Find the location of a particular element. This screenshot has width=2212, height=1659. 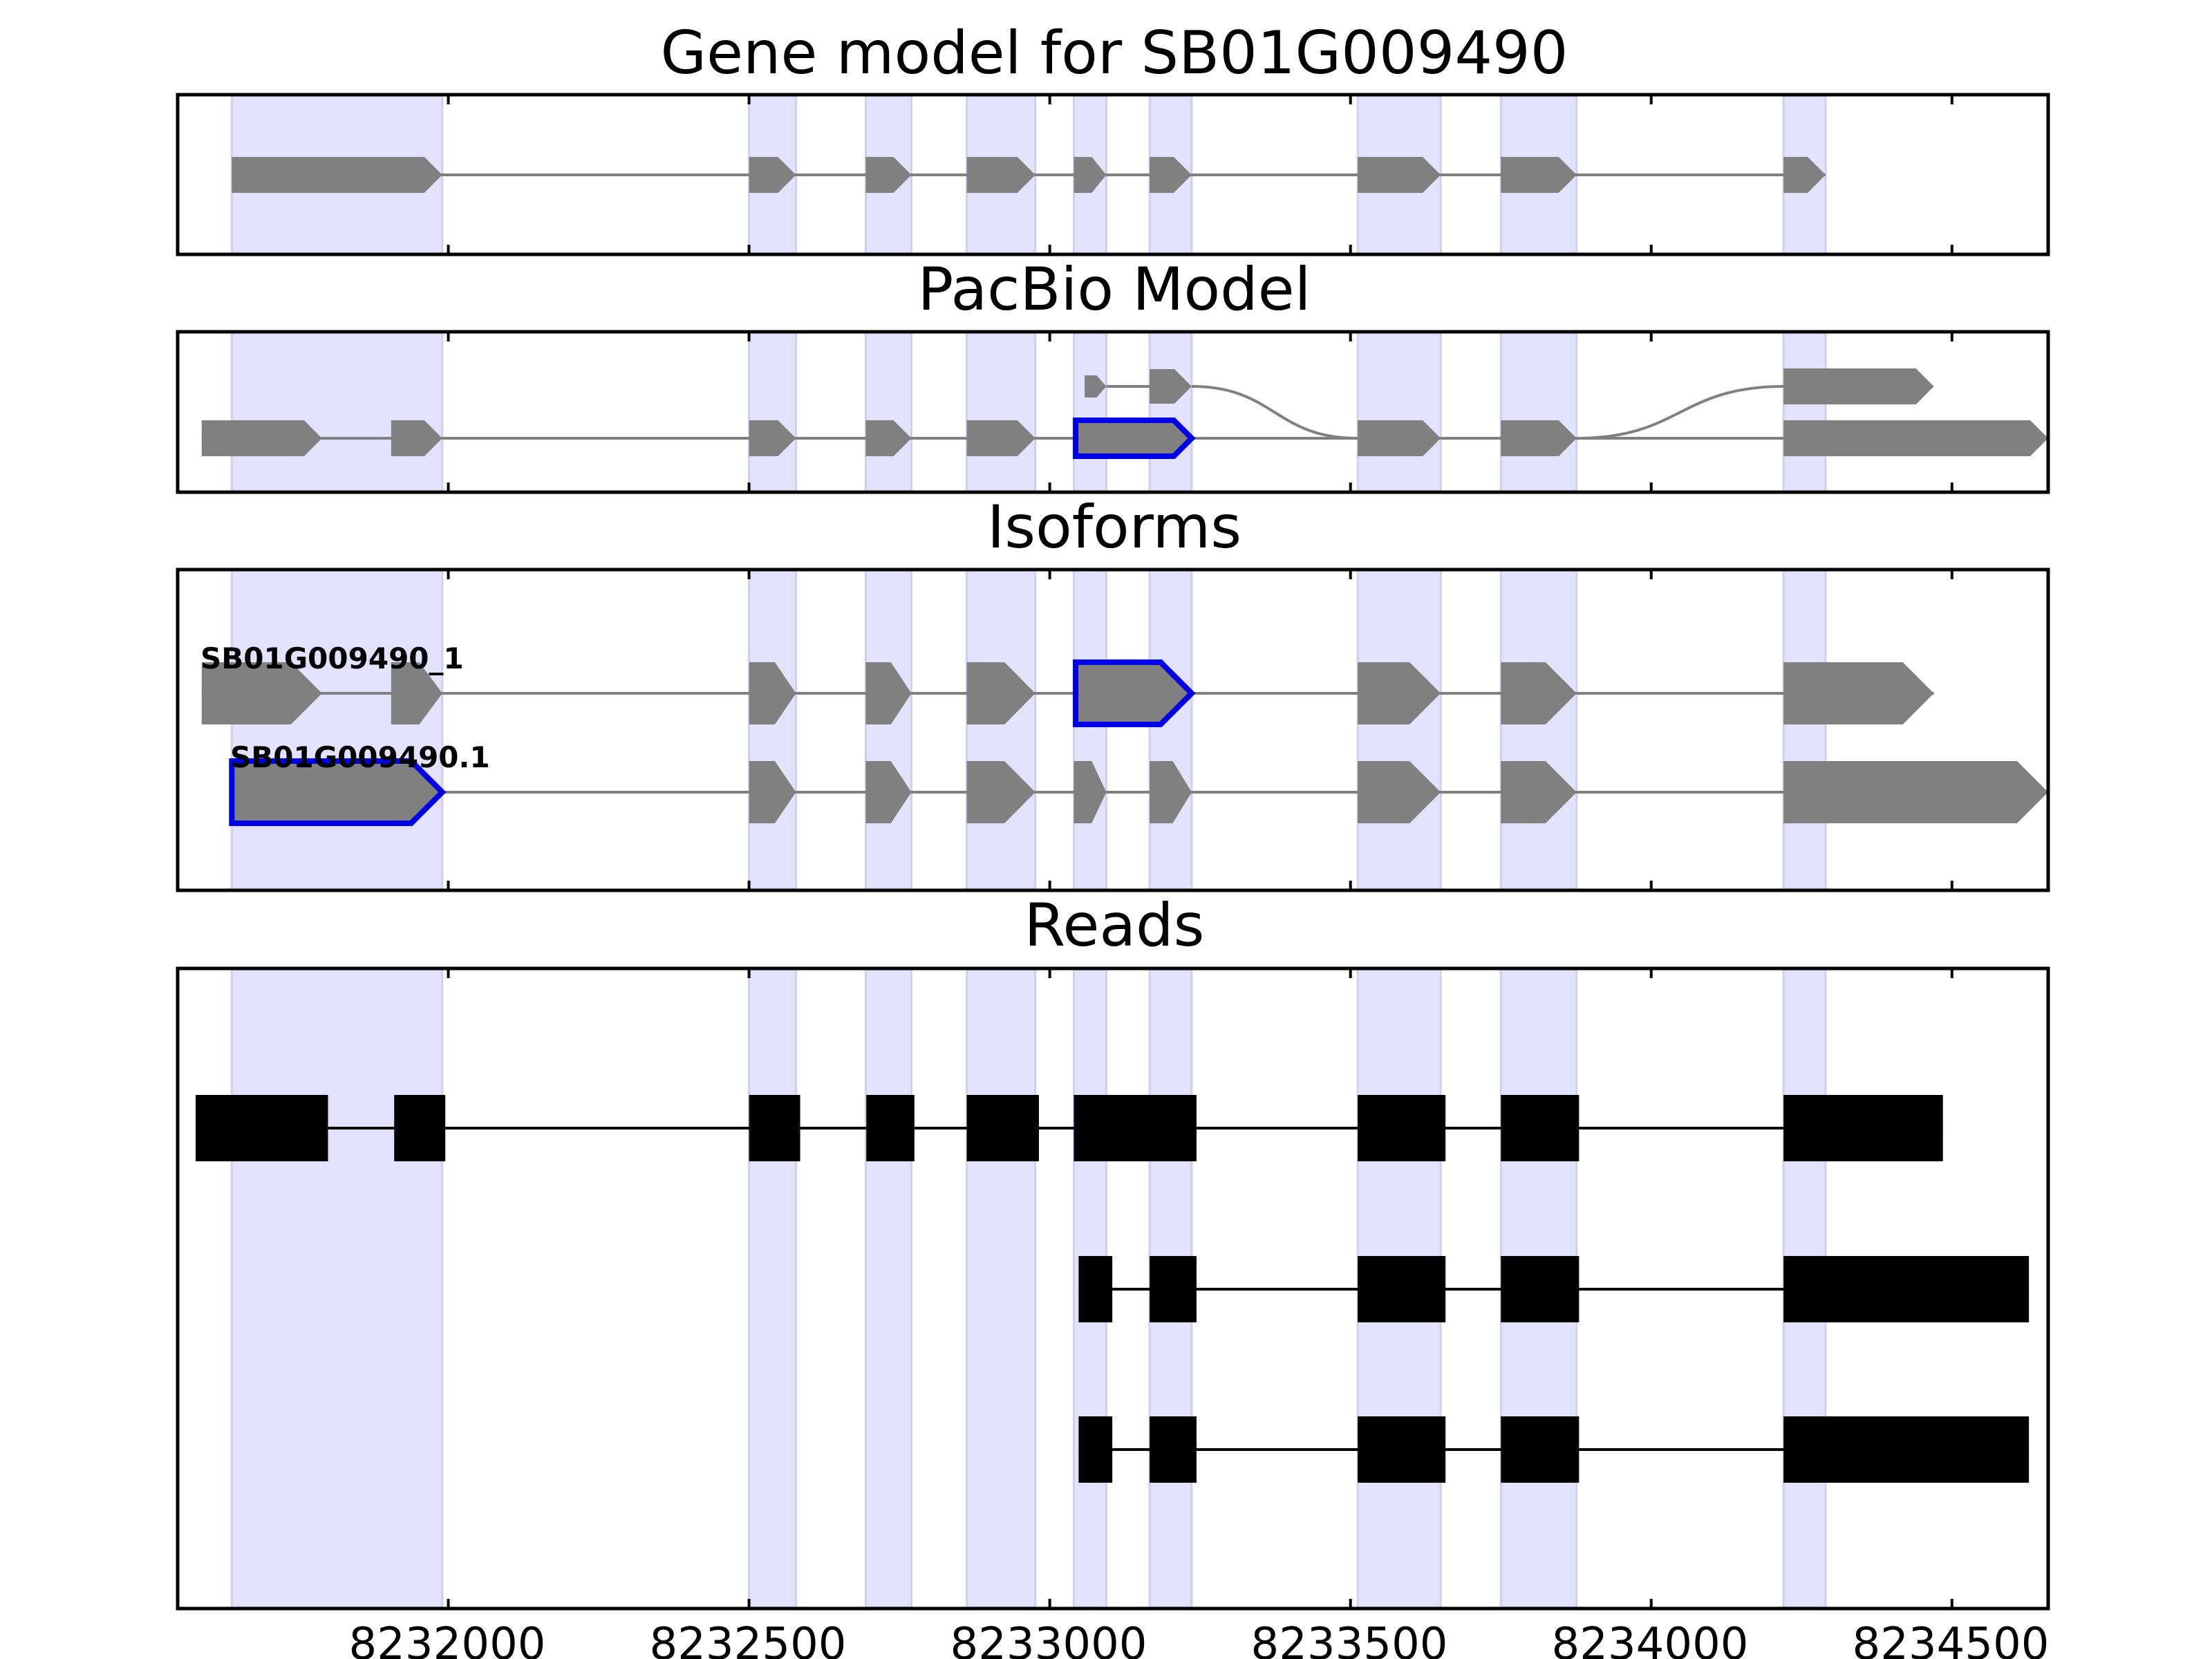

isoforms-highlights is located at coordinates (1028, 730).